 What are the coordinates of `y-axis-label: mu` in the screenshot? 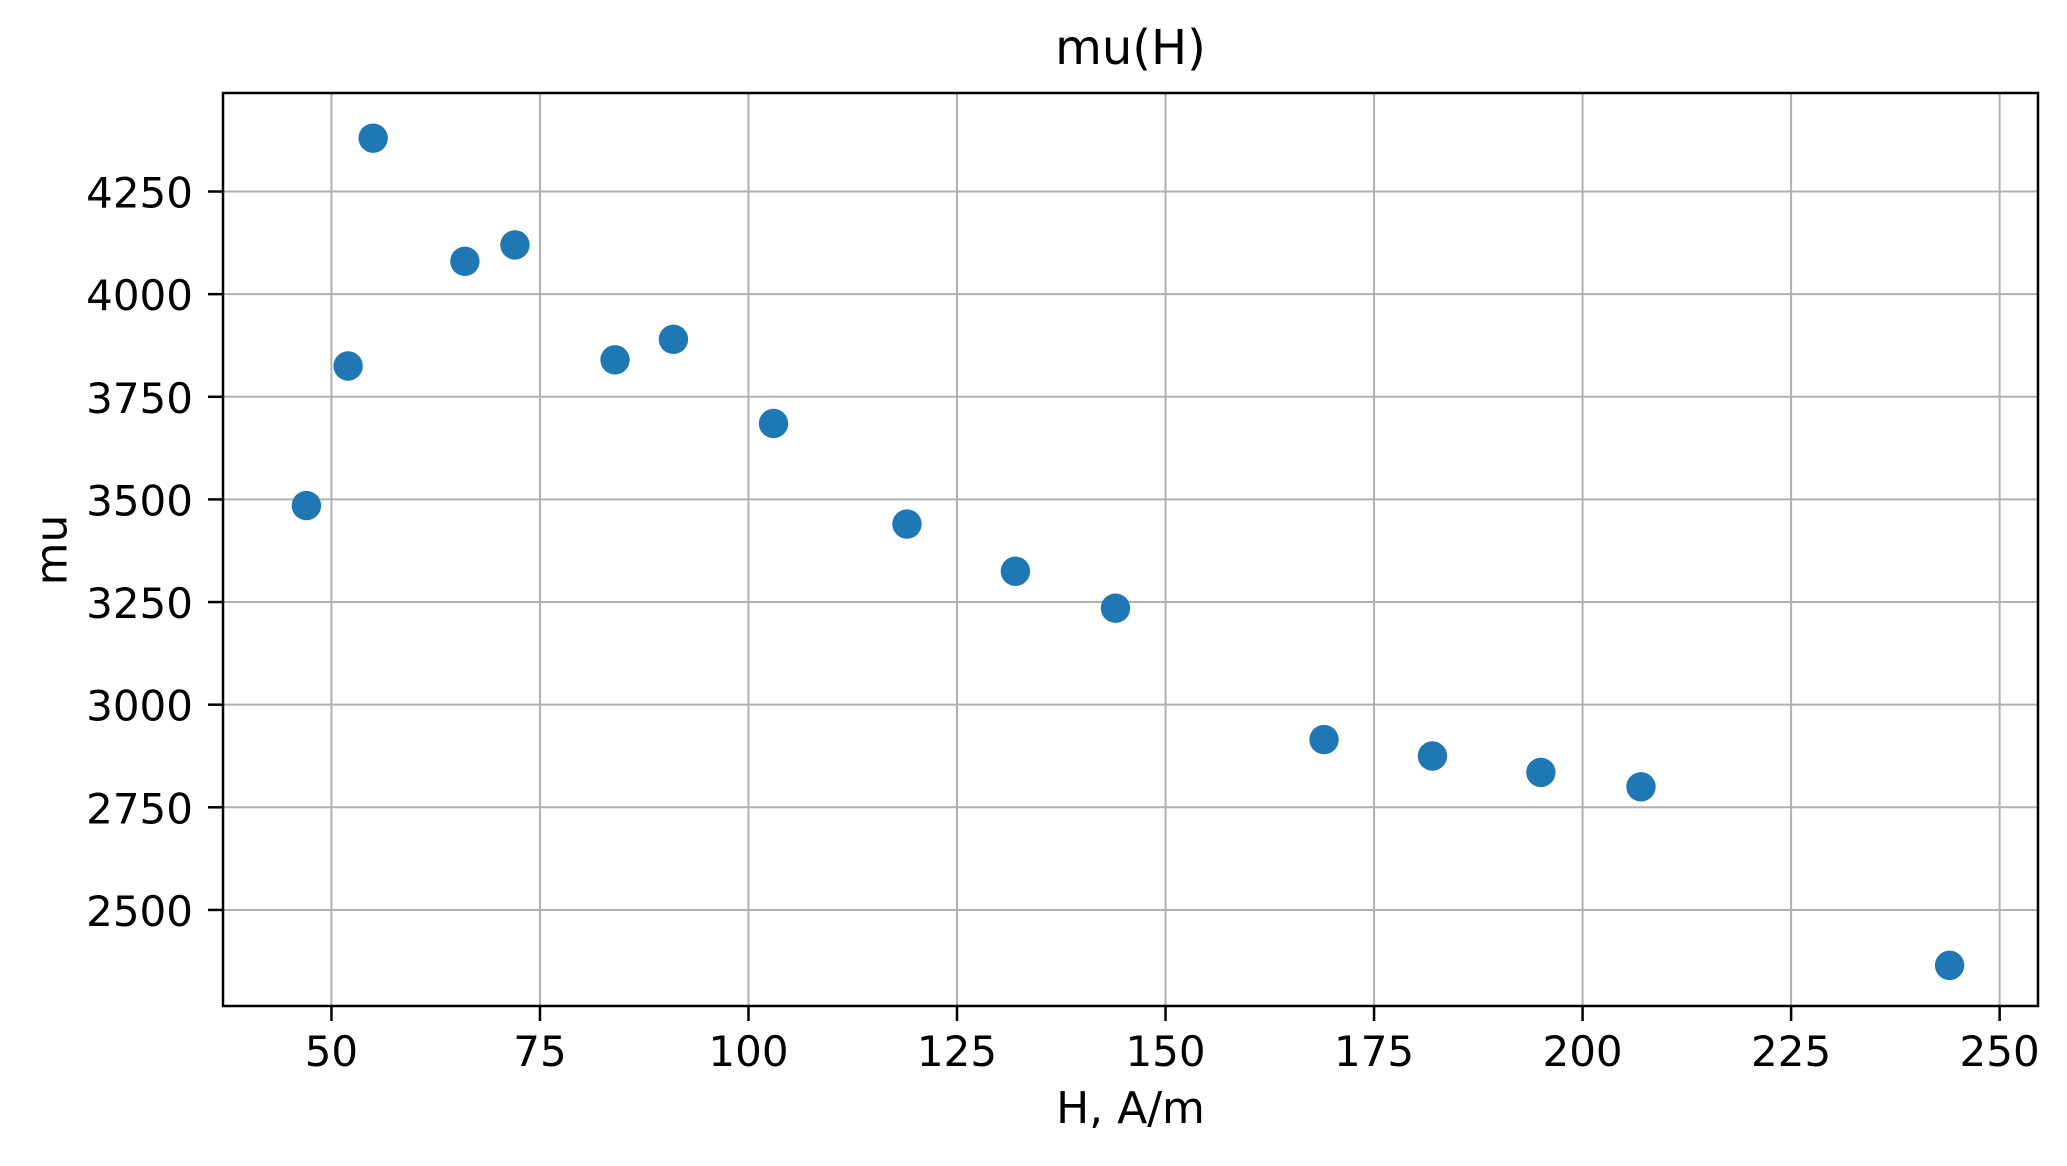 It's located at (52, 550).